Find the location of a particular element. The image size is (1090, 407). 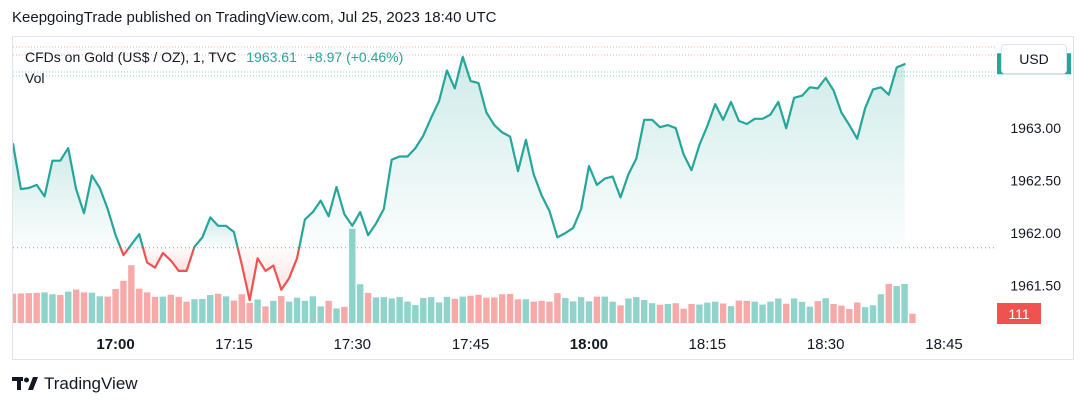

x-tick-label: 17:00 is located at coordinates (115, 344).